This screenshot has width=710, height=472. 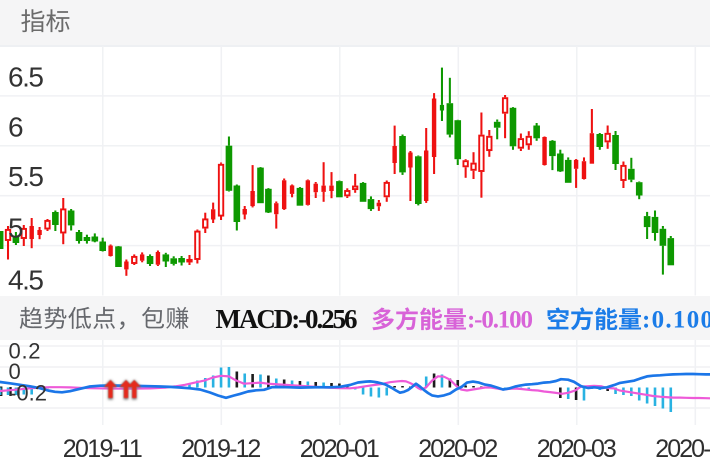 I want to click on svg-text: 2019-11, so click(x=103, y=449).